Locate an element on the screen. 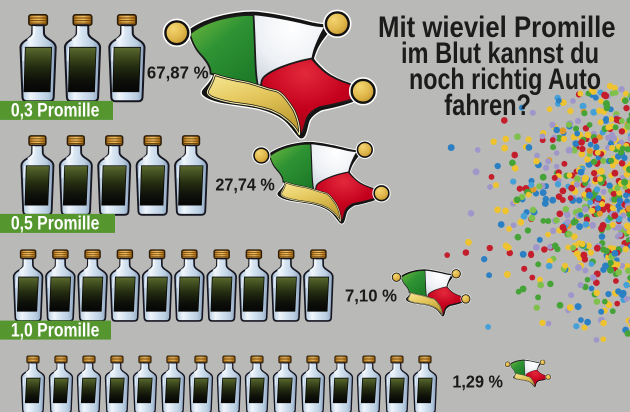 Image resolution: width=630 pixels, height=412 pixels. svg-text: 1,29 % is located at coordinates (477, 382).